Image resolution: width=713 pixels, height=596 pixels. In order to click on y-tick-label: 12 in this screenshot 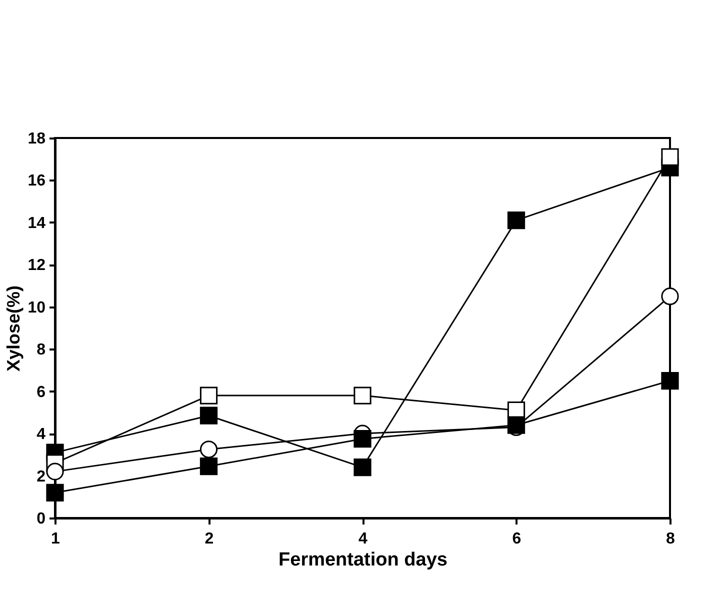, I will do `click(37, 265)`.